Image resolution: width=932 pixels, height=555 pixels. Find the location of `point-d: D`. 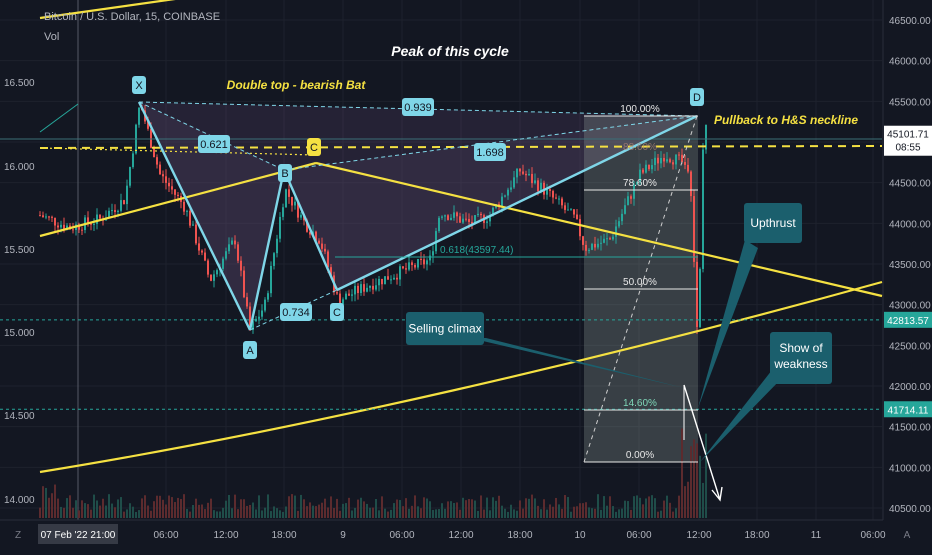

point-d: D is located at coordinates (697, 97).